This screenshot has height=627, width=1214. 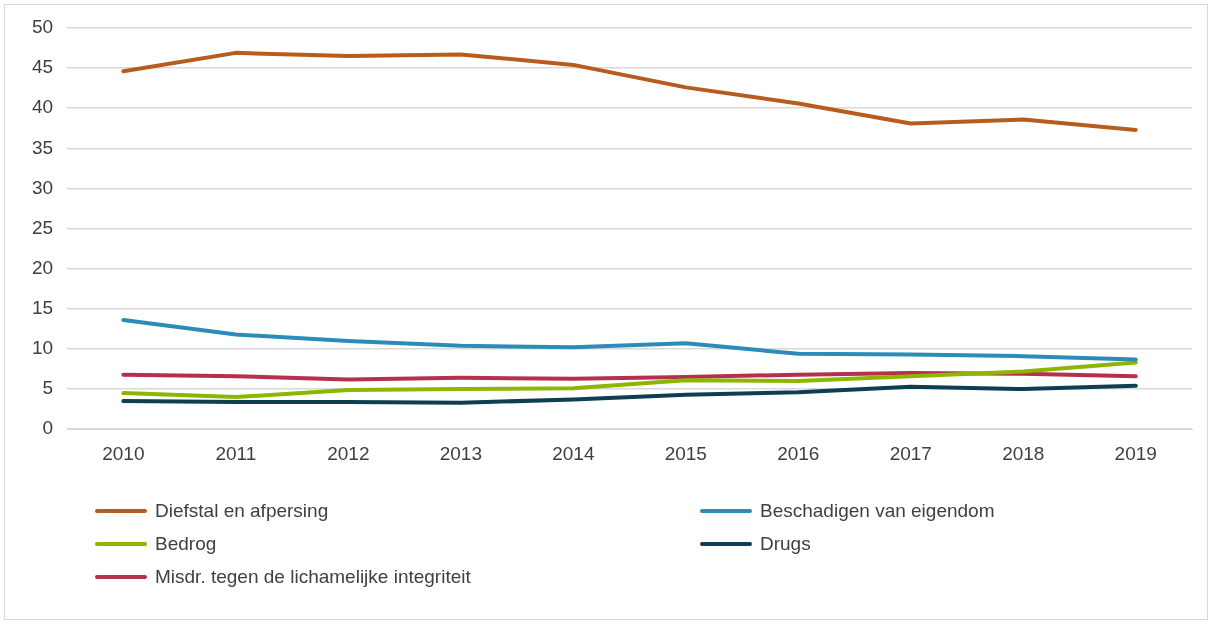 I want to click on legend-label: Bedrog, so click(x=186, y=544).